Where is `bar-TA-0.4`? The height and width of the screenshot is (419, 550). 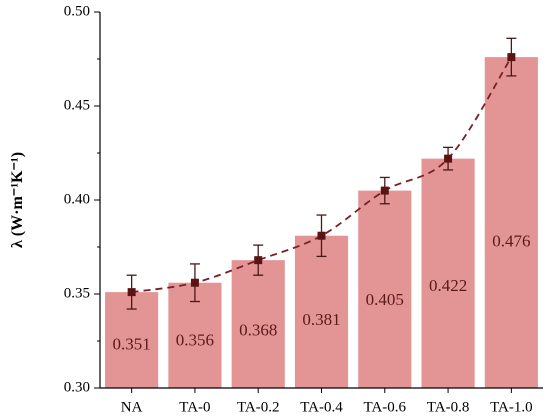 bar-TA-0.4 is located at coordinates (321, 311).